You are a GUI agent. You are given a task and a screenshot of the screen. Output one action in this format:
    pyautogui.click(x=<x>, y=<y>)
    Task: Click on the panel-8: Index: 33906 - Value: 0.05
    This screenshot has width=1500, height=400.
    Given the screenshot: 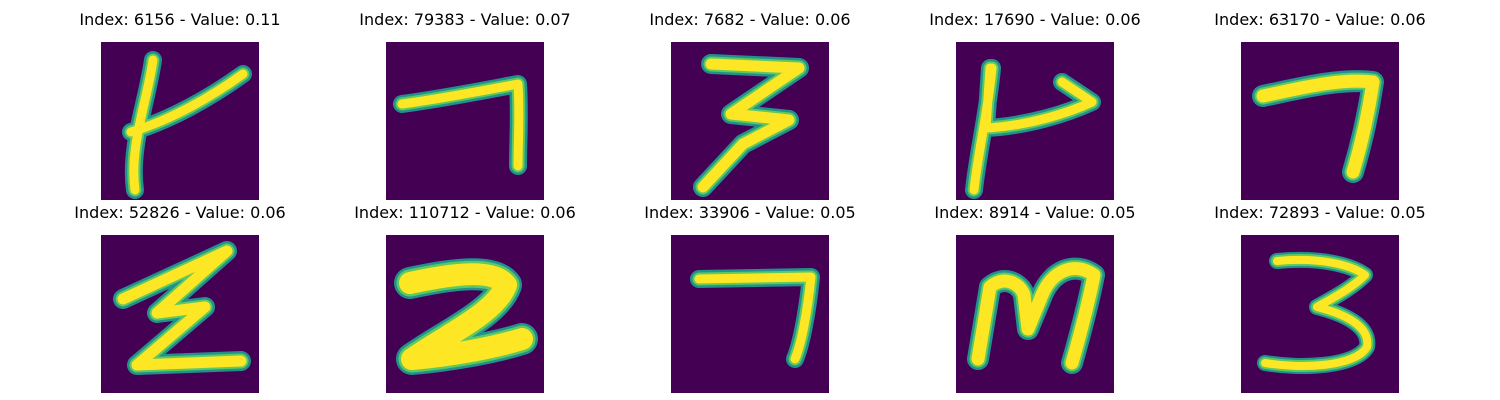 What is the action you would take?
    pyautogui.click(x=750, y=297)
    